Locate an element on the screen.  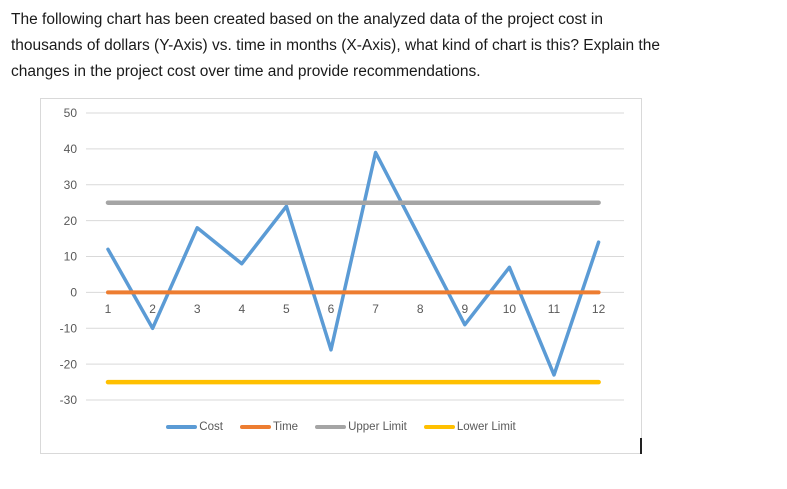
legend-label-cost: Cost is located at coordinates (211, 427).